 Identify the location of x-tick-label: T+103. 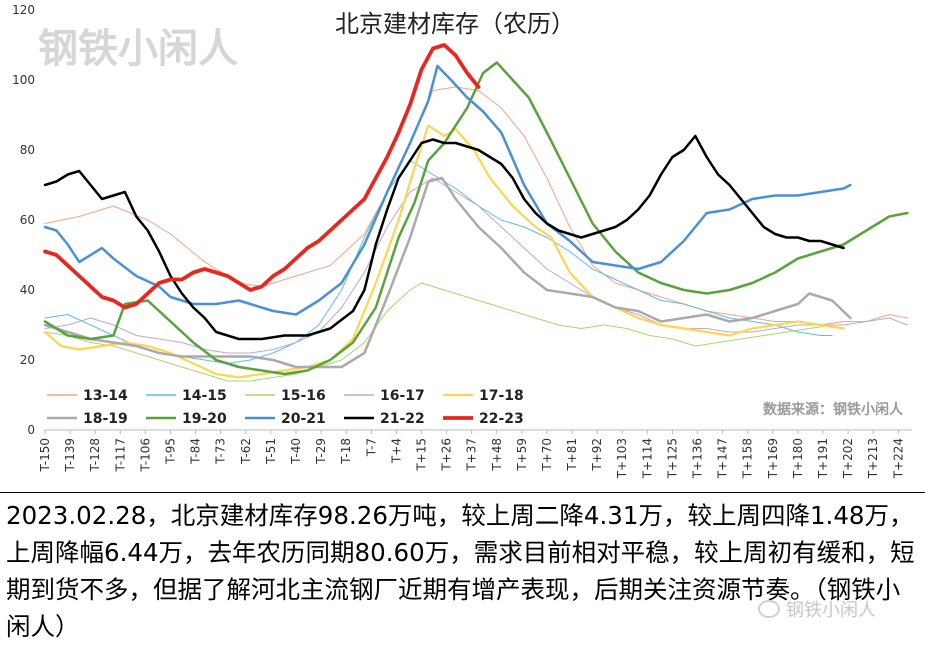
(622, 458).